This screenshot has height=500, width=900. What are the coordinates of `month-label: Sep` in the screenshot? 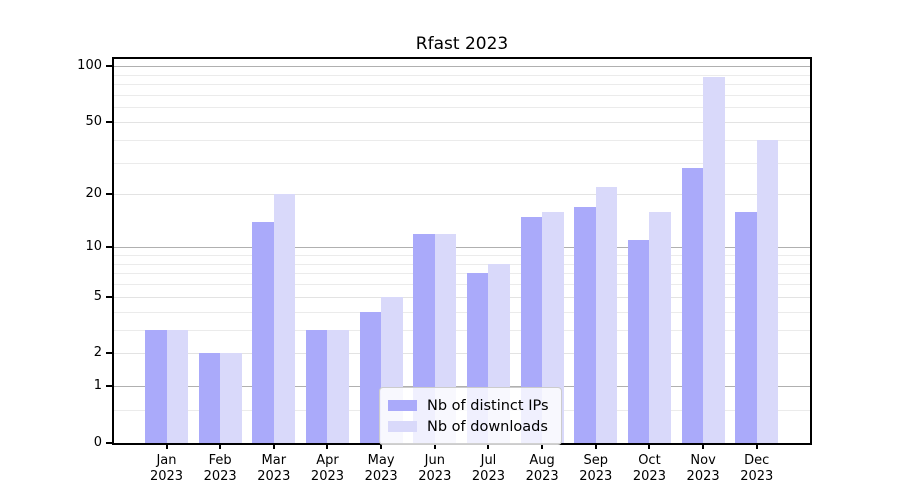 It's located at (596, 460).